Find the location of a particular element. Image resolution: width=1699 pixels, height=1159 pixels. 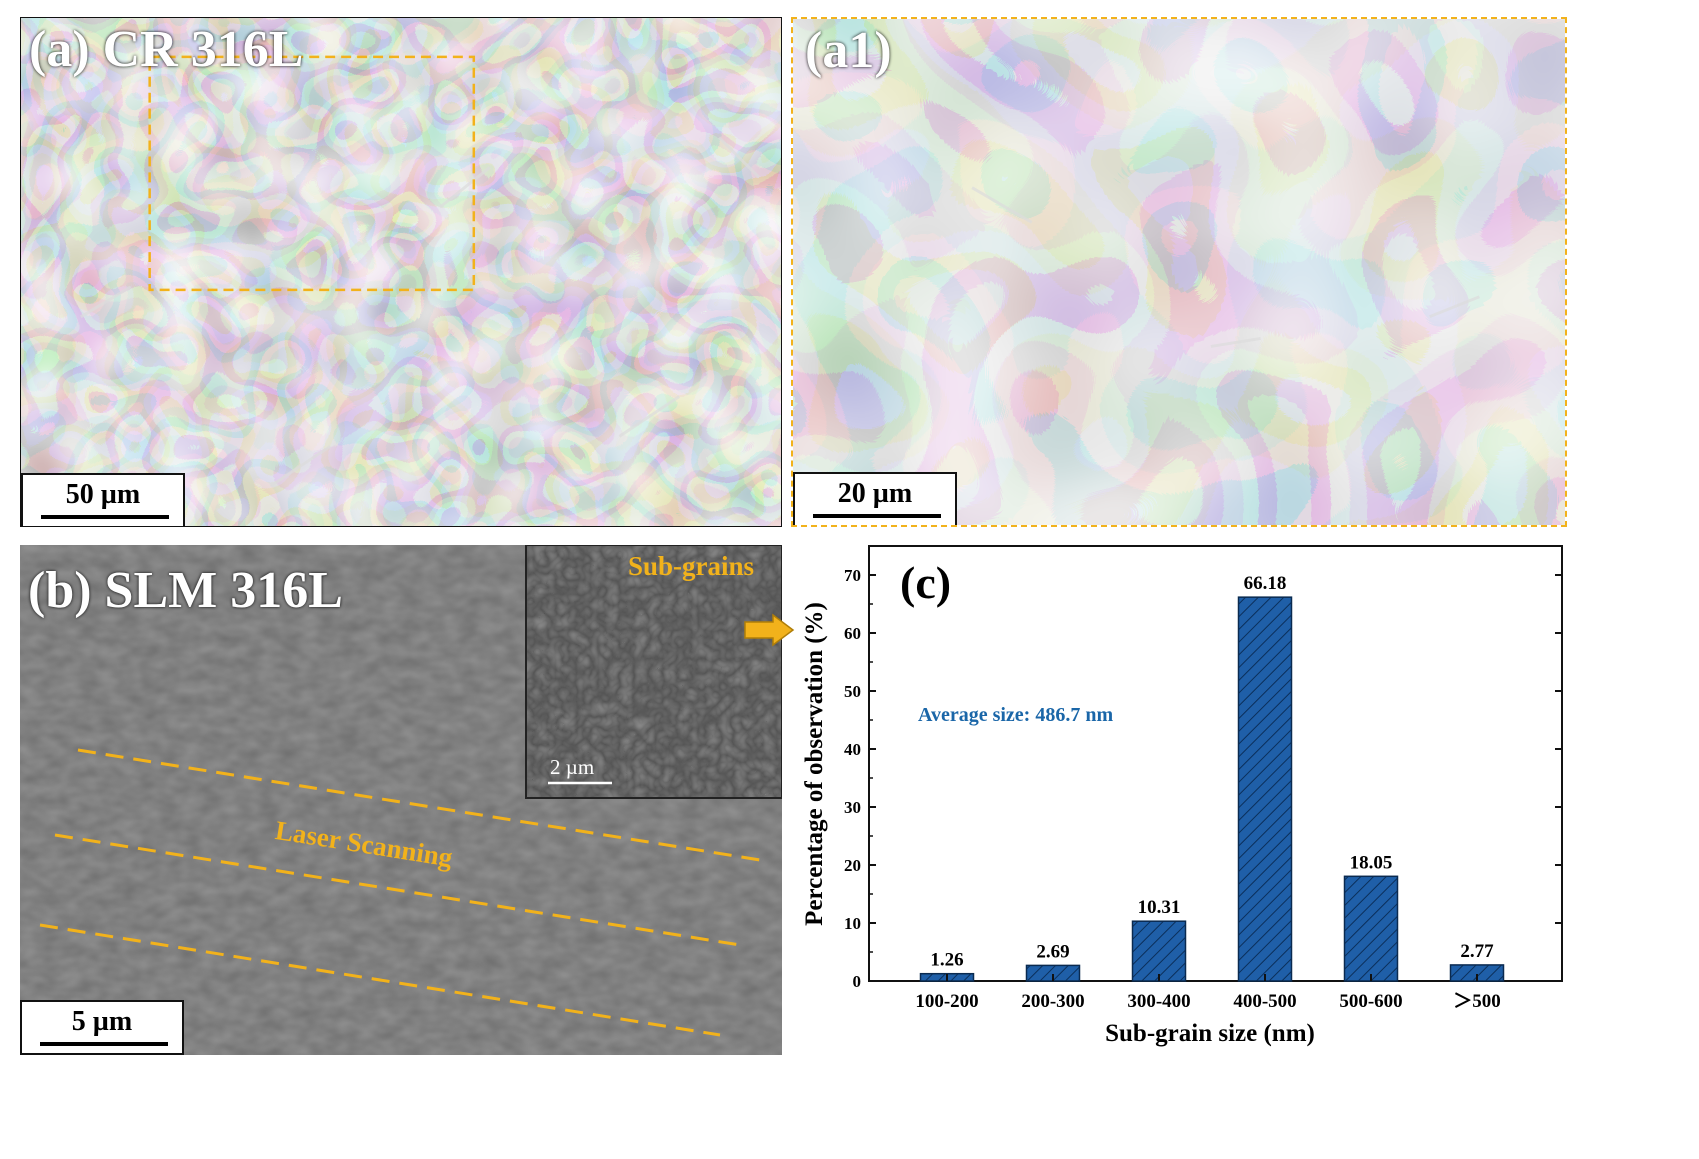

x-category-label: 500-600 is located at coordinates (1370, 1001).